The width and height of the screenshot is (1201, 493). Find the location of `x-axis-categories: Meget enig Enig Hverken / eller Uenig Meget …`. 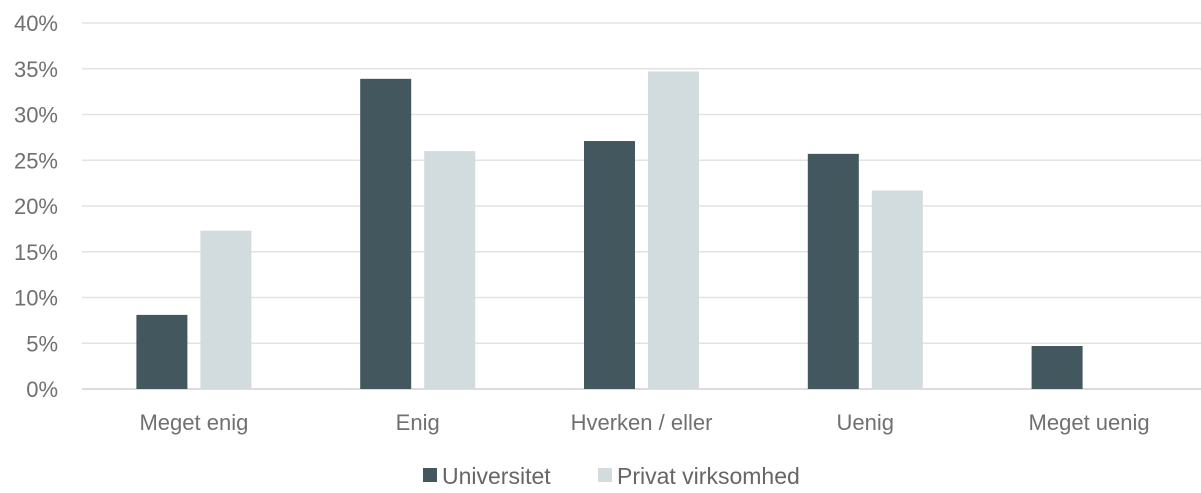

x-axis-categories: Meget enig Enig Hverken / eller Uenig Meget … is located at coordinates (644, 422).